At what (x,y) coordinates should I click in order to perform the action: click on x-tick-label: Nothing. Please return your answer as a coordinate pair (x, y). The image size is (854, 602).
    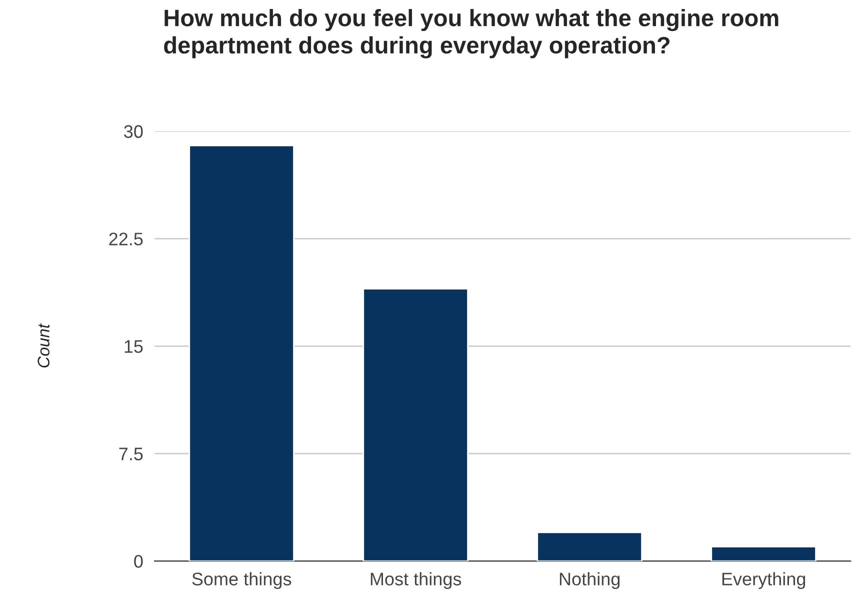
    Looking at the image, I should click on (590, 581).